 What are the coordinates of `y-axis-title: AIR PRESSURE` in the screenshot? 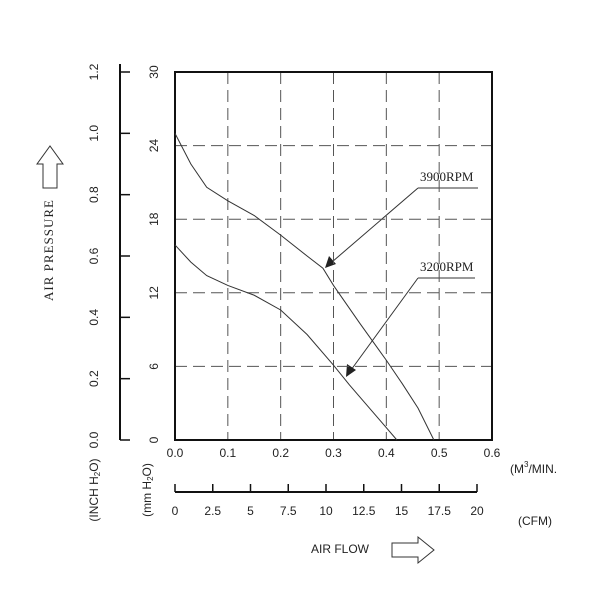 It's located at (48, 250).